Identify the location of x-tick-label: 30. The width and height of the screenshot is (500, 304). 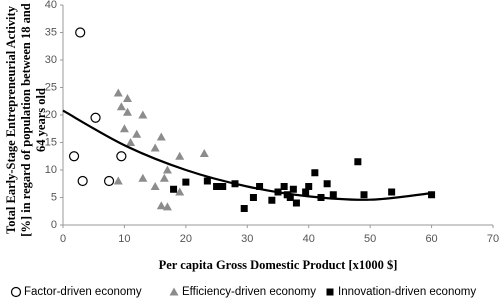
(247, 239).